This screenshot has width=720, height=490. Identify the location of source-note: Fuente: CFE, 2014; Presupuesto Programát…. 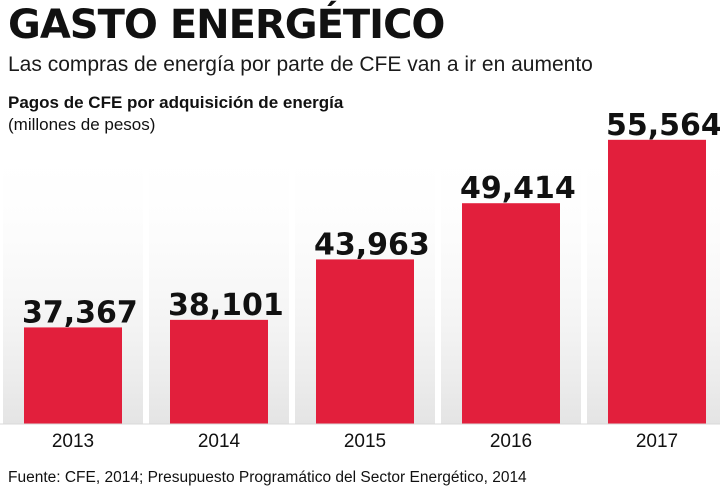
(267, 477).